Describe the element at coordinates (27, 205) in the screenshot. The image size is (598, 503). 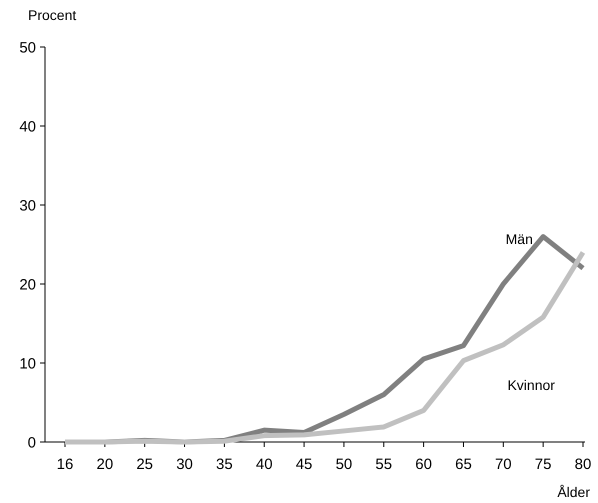
I see `y-tick-label: 30` at that location.